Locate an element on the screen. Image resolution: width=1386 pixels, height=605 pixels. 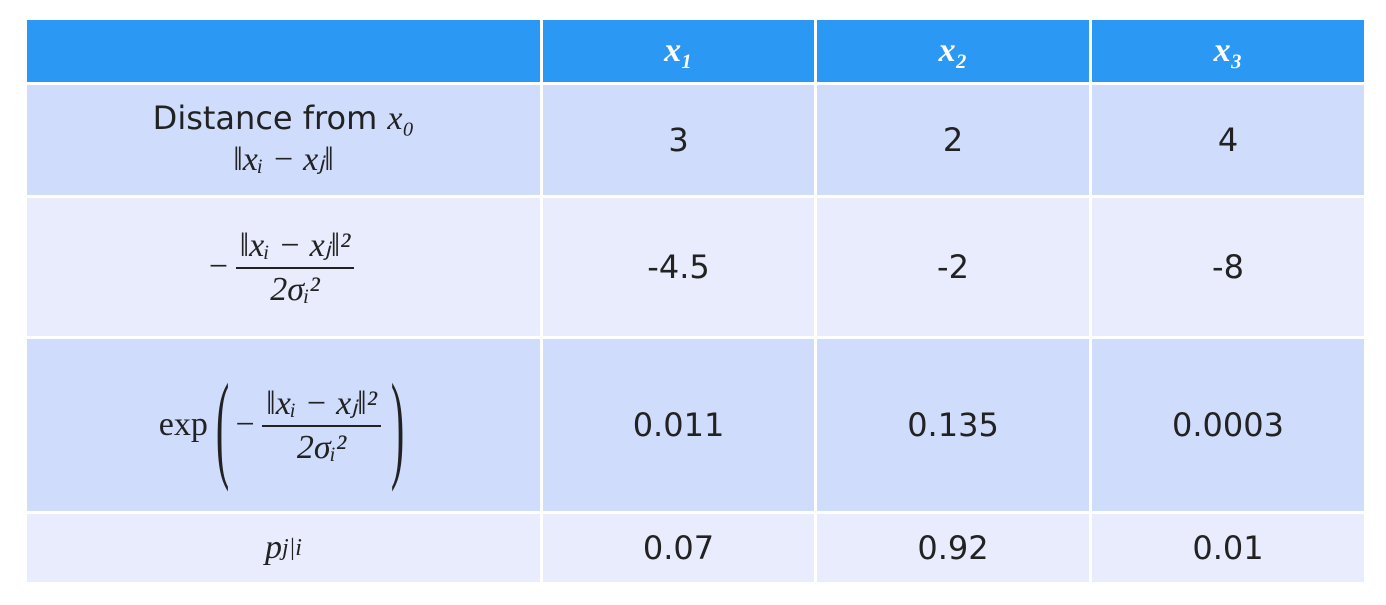
paren: ) is located at coordinates (397, 425).